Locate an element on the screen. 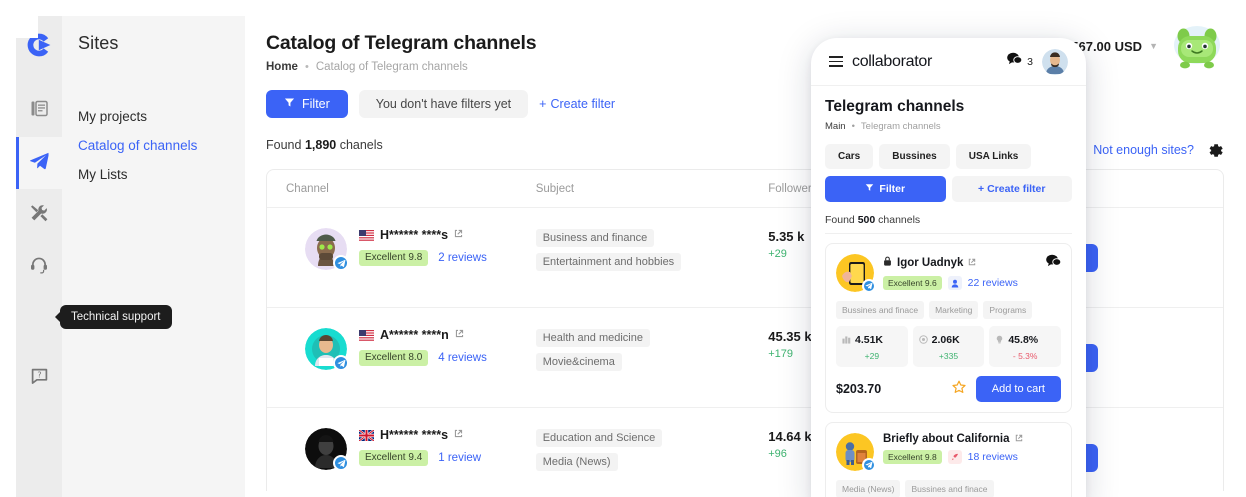  user-avatar is located at coordinates (1055, 61).